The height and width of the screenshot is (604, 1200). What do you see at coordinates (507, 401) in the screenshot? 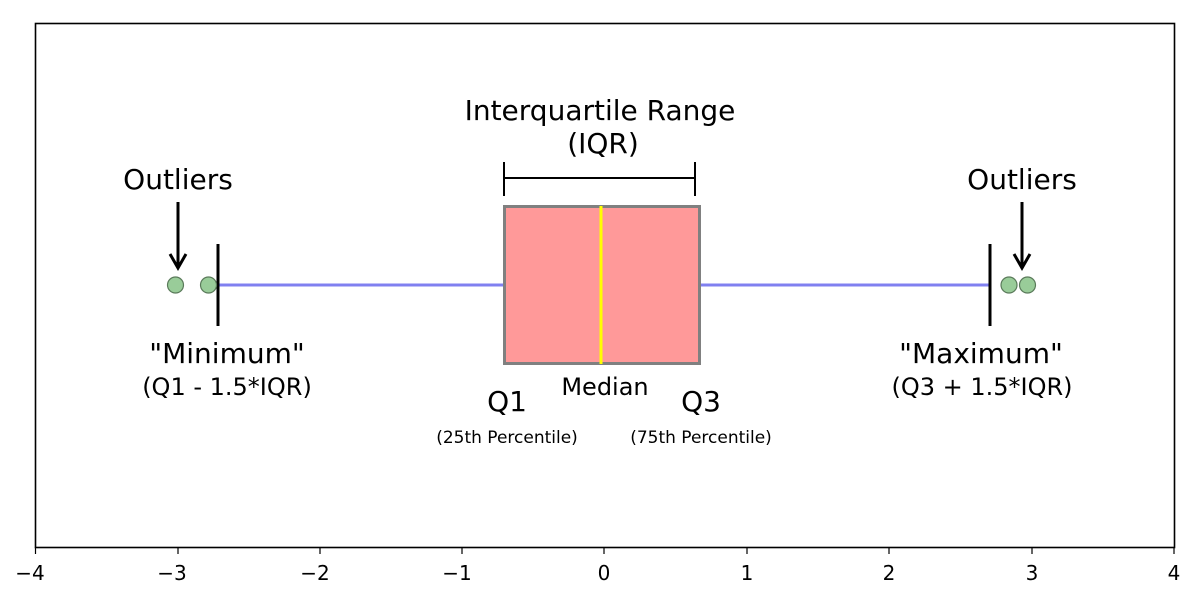
I see `q1-label: Q1` at bounding box center [507, 401].